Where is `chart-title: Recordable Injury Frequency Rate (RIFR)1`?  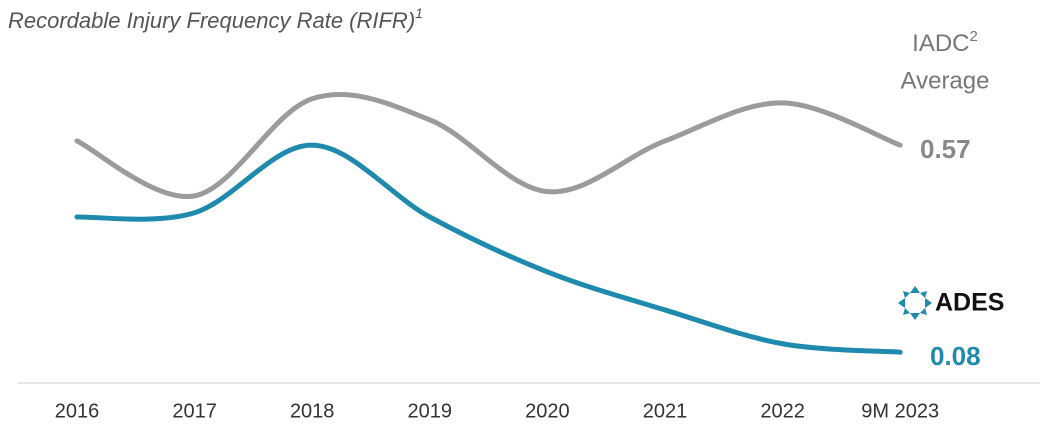 chart-title: Recordable Injury Frequency Rate (RIFR)1 is located at coordinates (215, 19).